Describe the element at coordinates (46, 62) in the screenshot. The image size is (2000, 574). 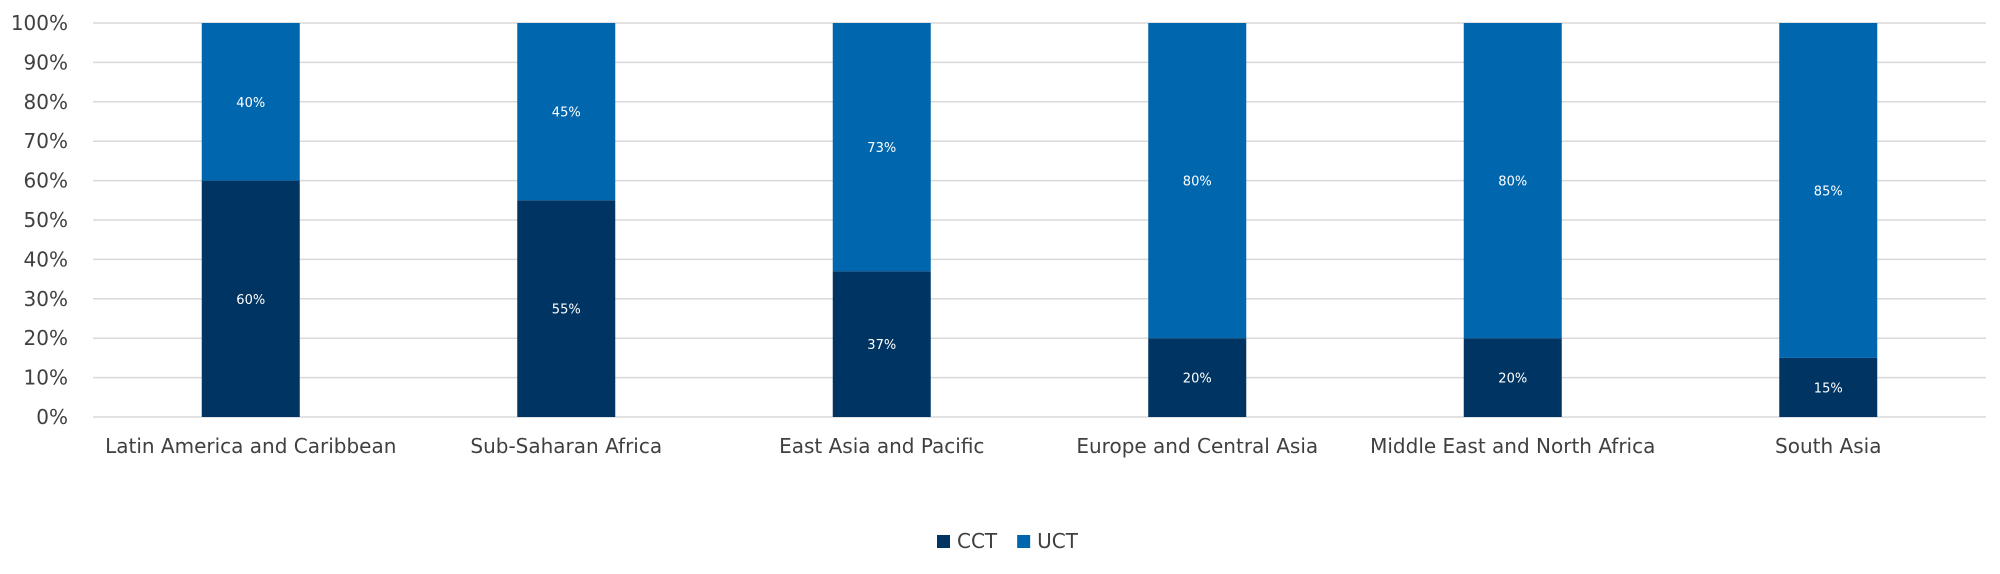
I see `y-tick-label: 90%` at that location.